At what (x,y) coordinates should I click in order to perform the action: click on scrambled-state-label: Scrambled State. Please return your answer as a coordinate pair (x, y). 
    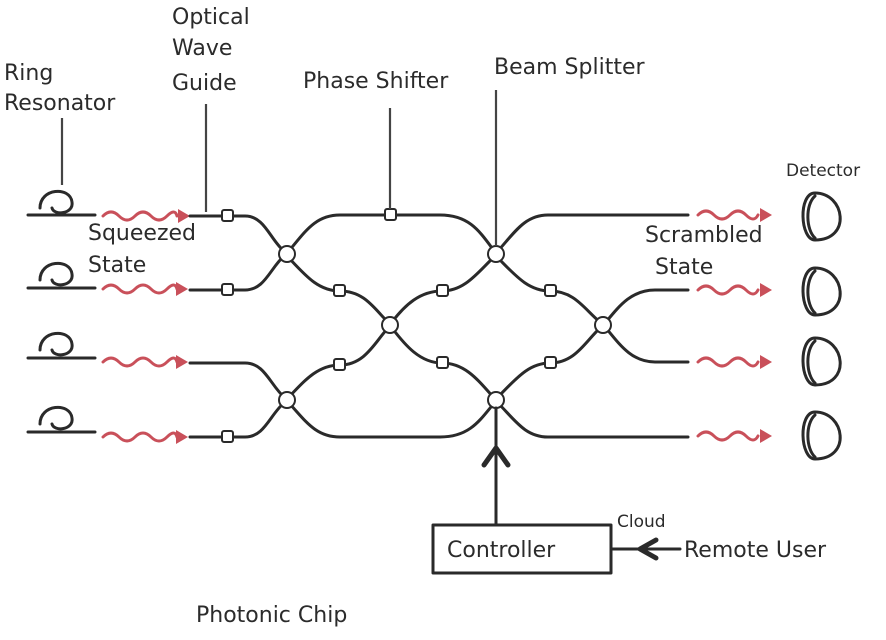
    Looking at the image, I should click on (707, 251).